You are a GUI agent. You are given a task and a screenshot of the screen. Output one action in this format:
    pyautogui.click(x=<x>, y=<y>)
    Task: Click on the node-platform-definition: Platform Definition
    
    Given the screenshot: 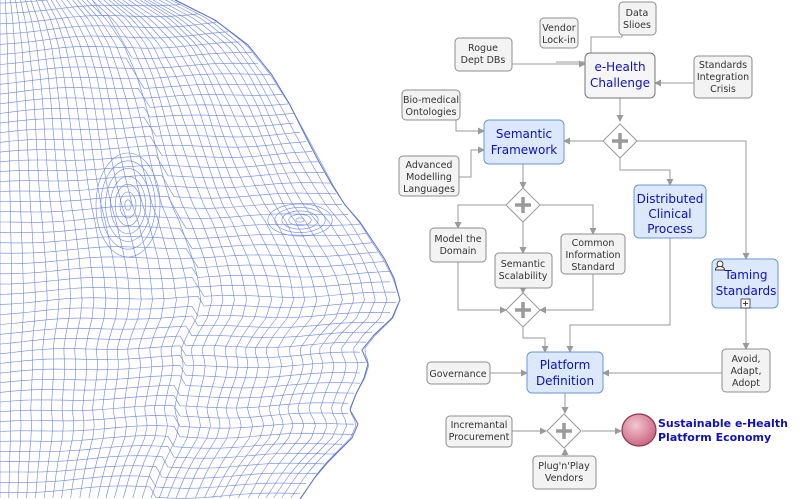 What is the action you would take?
    pyautogui.click(x=565, y=372)
    